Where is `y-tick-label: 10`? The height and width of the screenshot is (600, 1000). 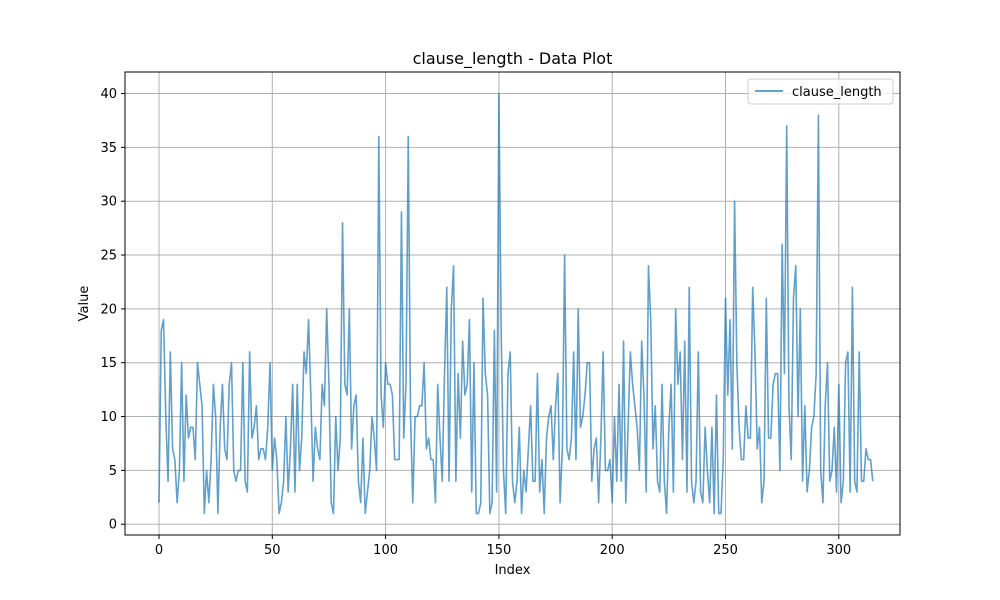
y-tick-label: 10 is located at coordinates (108, 417).